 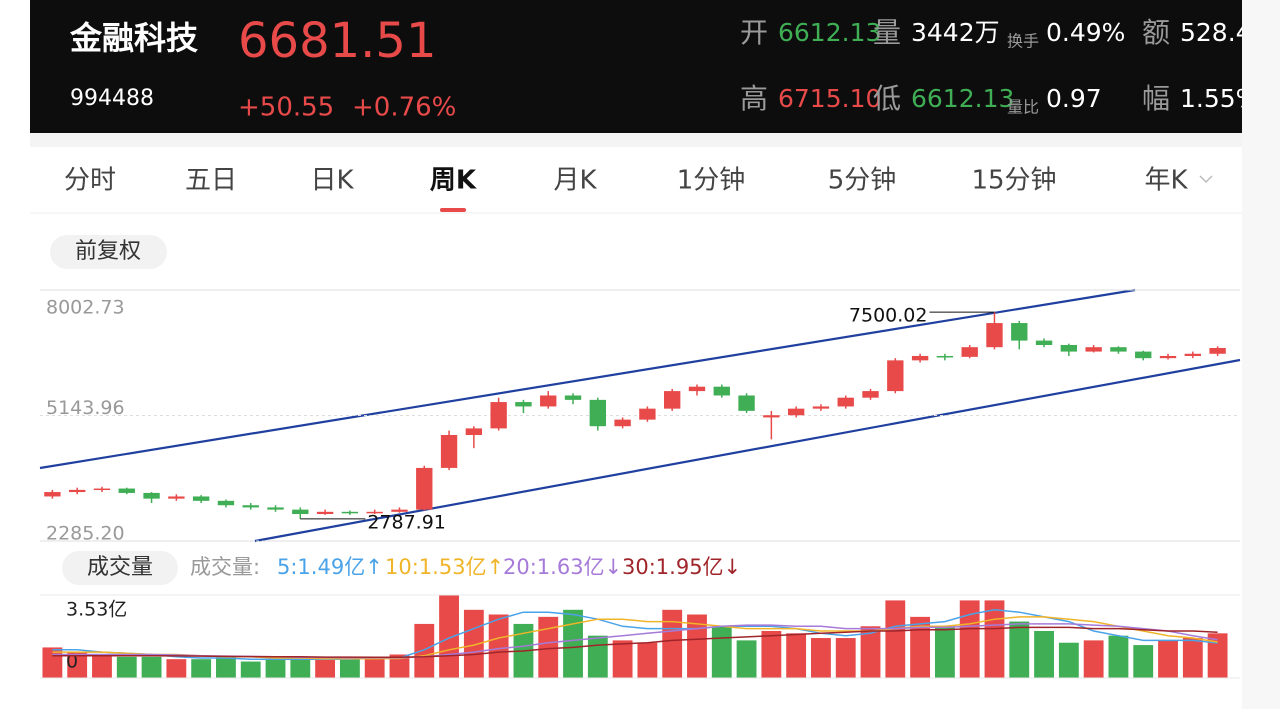 I want to click on adjust-button, so click(x=108, y=252).